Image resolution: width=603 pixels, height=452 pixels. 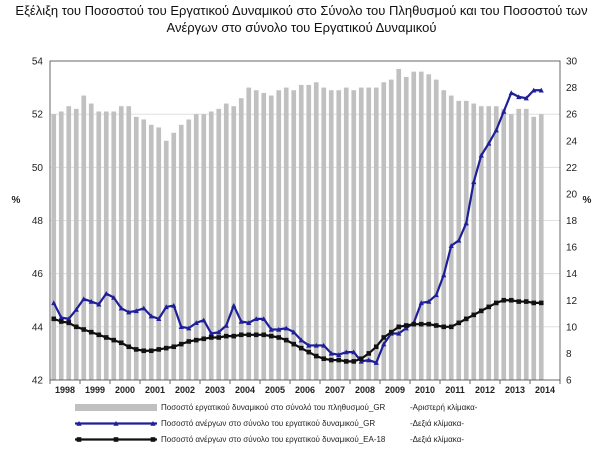 I want to click on left-axis-tick-label: 52, so click(x=38, y=115).